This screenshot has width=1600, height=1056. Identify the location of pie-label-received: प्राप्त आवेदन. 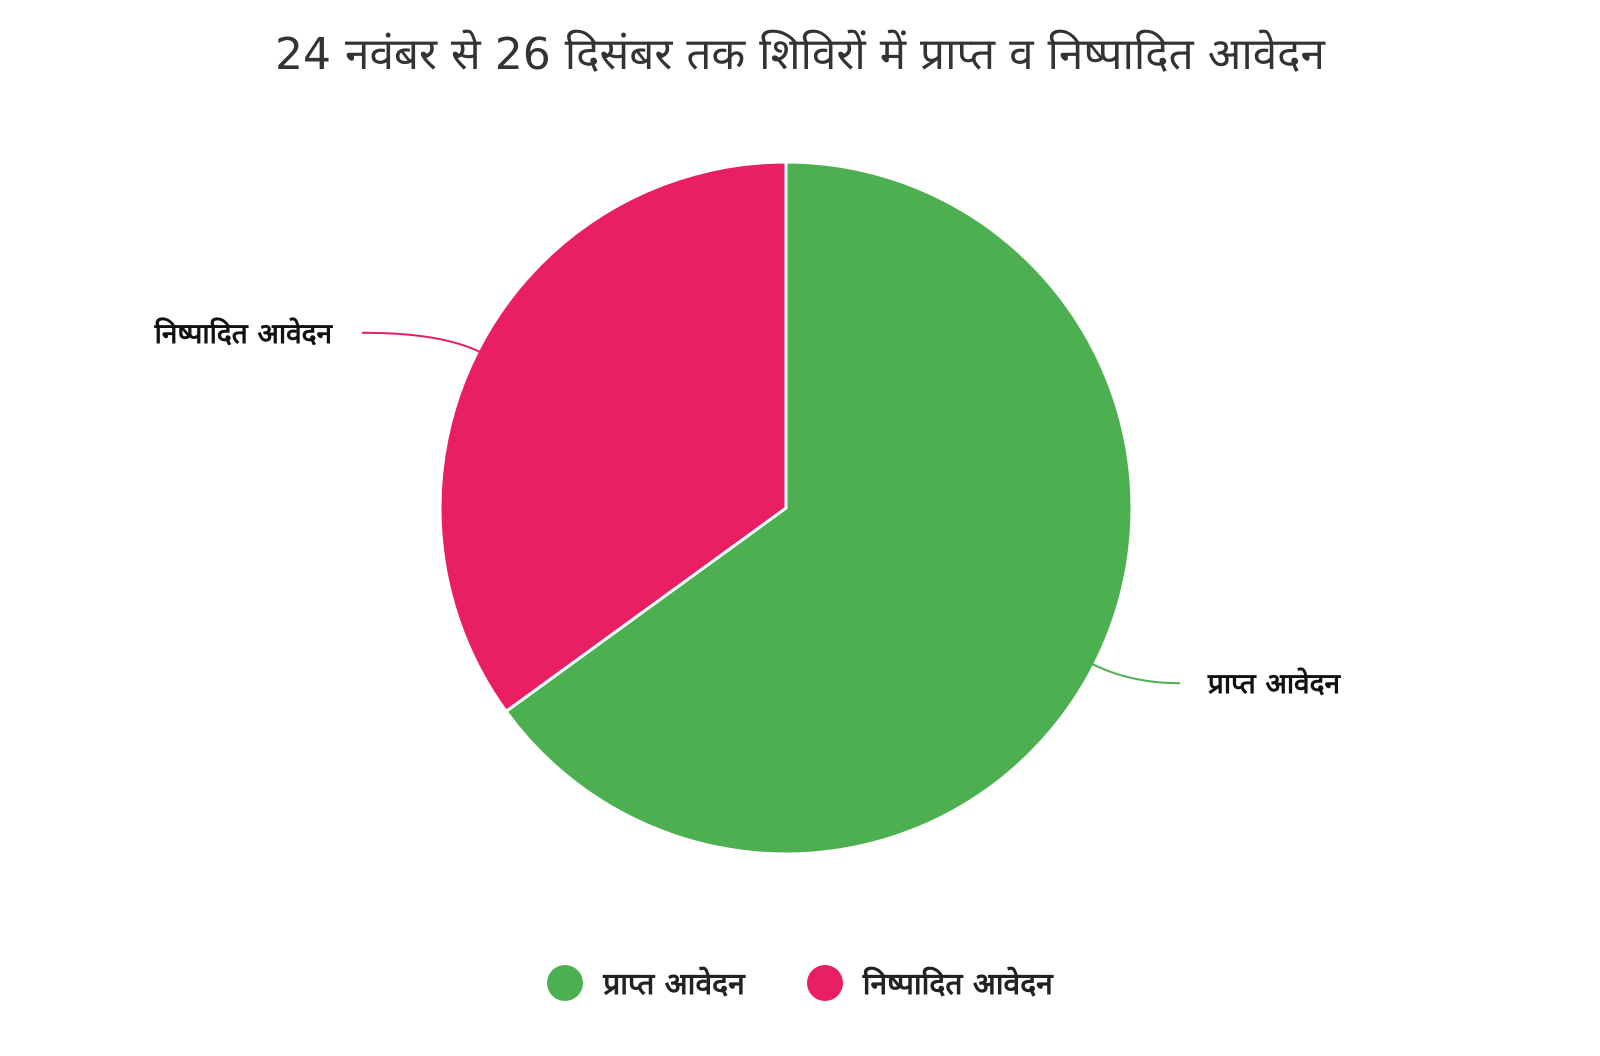
(1274, 683).